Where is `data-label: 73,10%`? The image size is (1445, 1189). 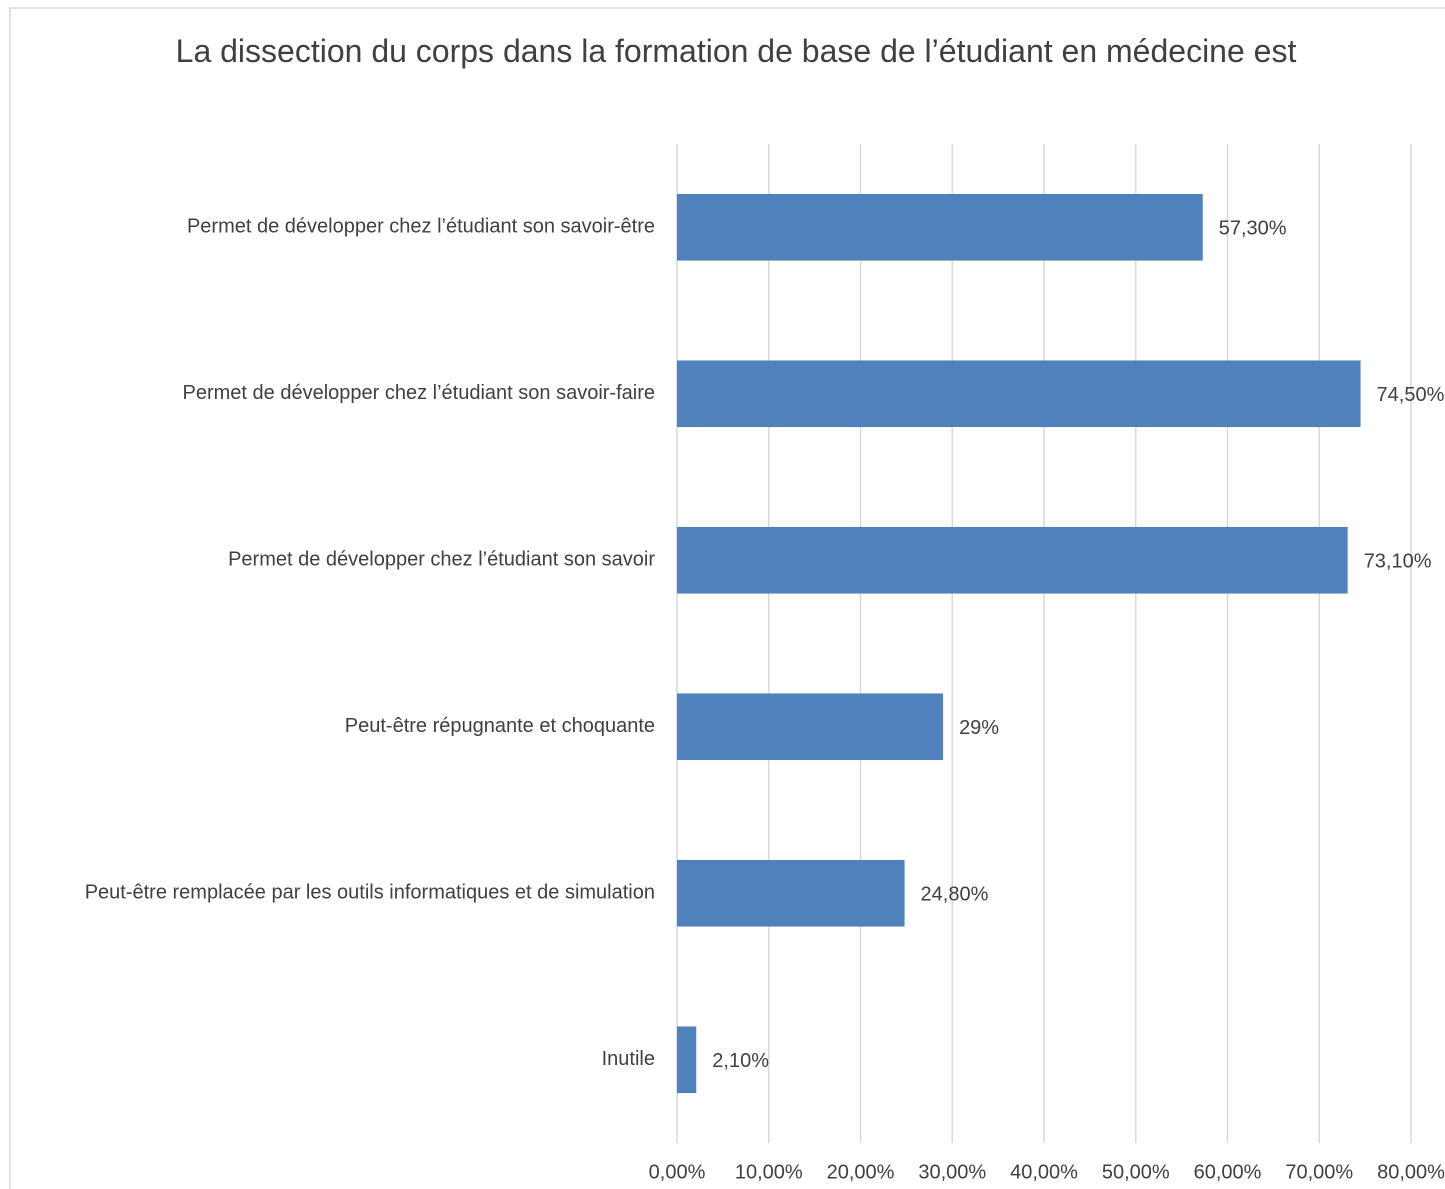 data-label: 73,10% is located at coordinates (1398, 562).